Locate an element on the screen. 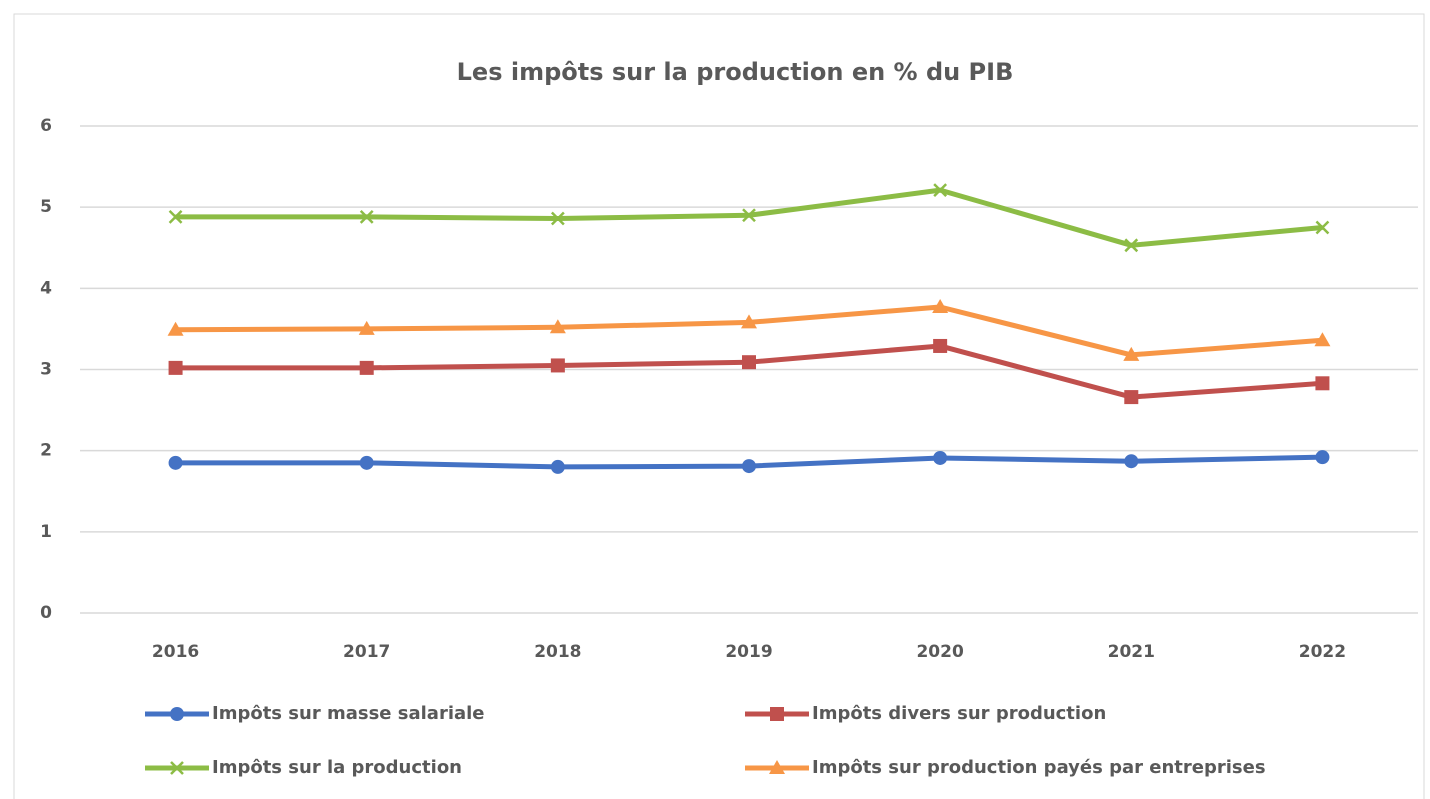 The width and height of the screenshot is (1430, 799). legend-label: Impôts sur la production is located at coordinates (337, 767).